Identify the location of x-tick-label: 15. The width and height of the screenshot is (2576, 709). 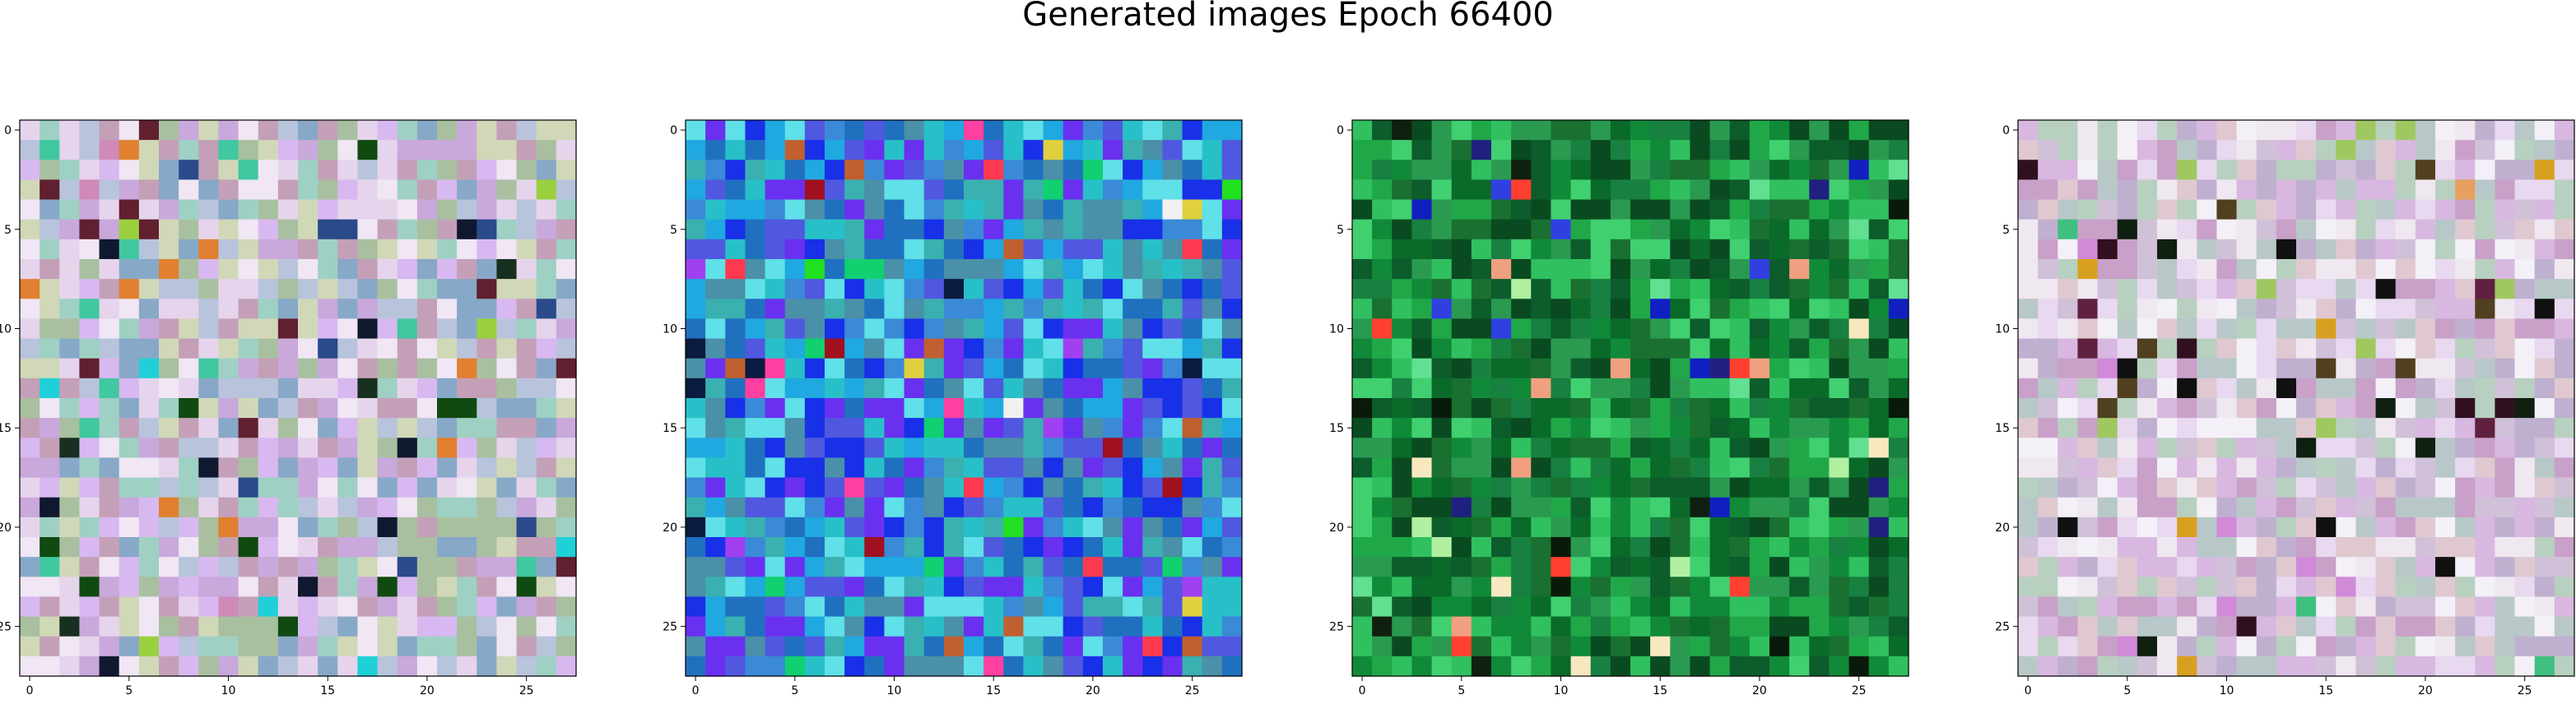
(327, 691).